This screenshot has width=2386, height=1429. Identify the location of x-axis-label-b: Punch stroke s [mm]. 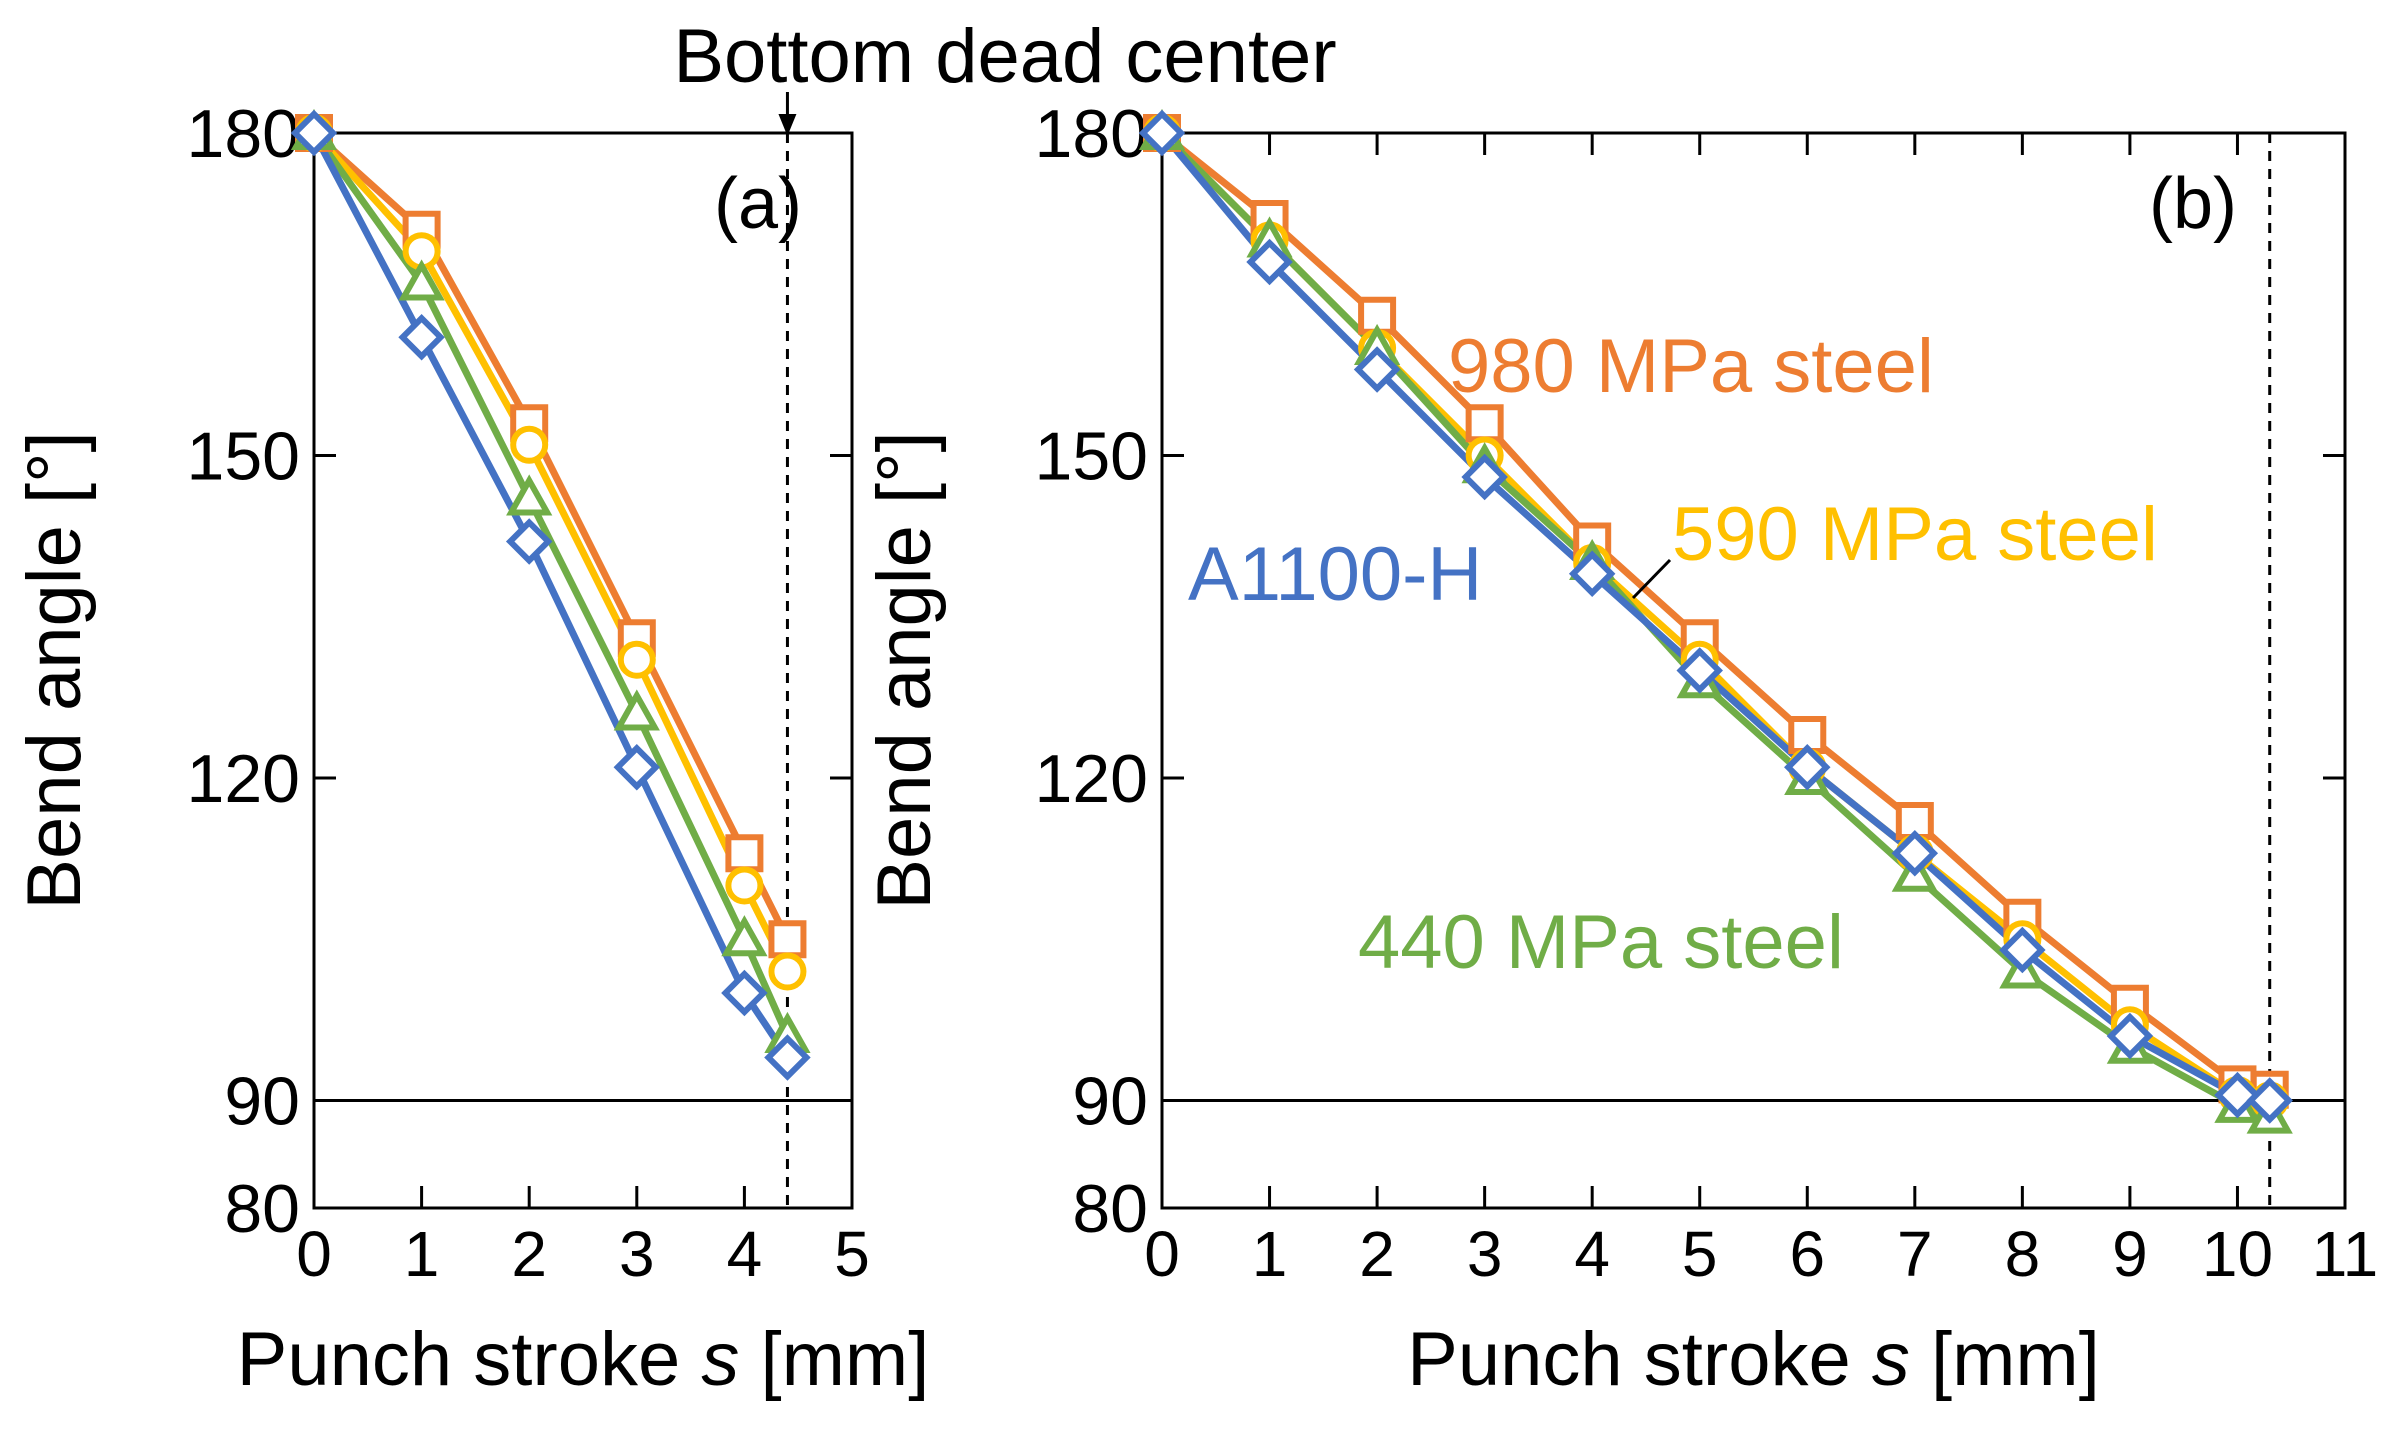
(1753, 1359).